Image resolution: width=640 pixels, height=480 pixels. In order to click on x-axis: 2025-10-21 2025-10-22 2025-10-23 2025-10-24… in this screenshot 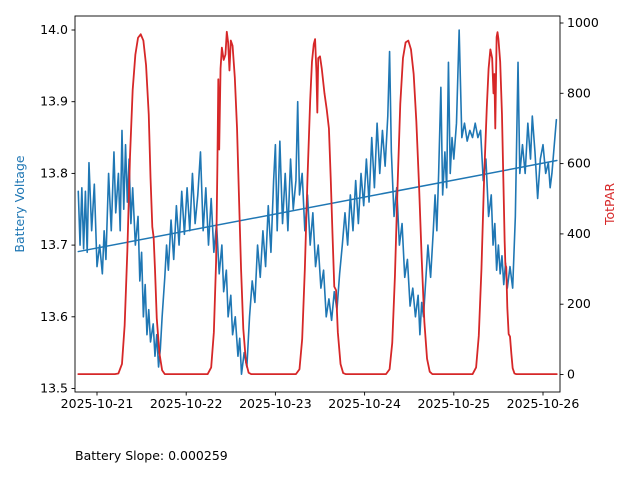, I will do `click(320, 401)`.